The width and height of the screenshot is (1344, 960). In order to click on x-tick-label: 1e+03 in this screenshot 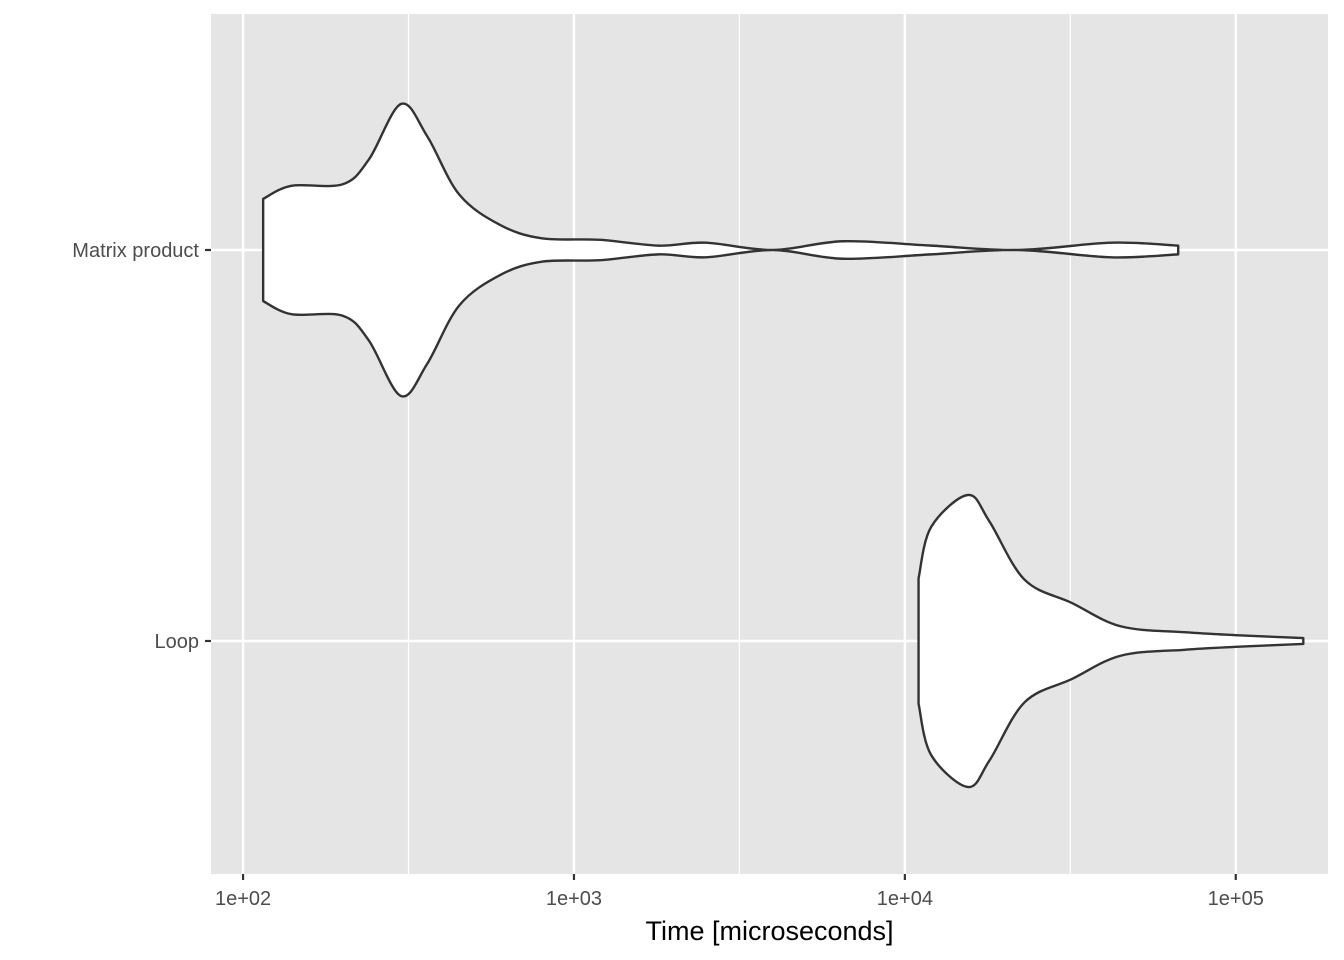, I will do `click(574, 899)`.